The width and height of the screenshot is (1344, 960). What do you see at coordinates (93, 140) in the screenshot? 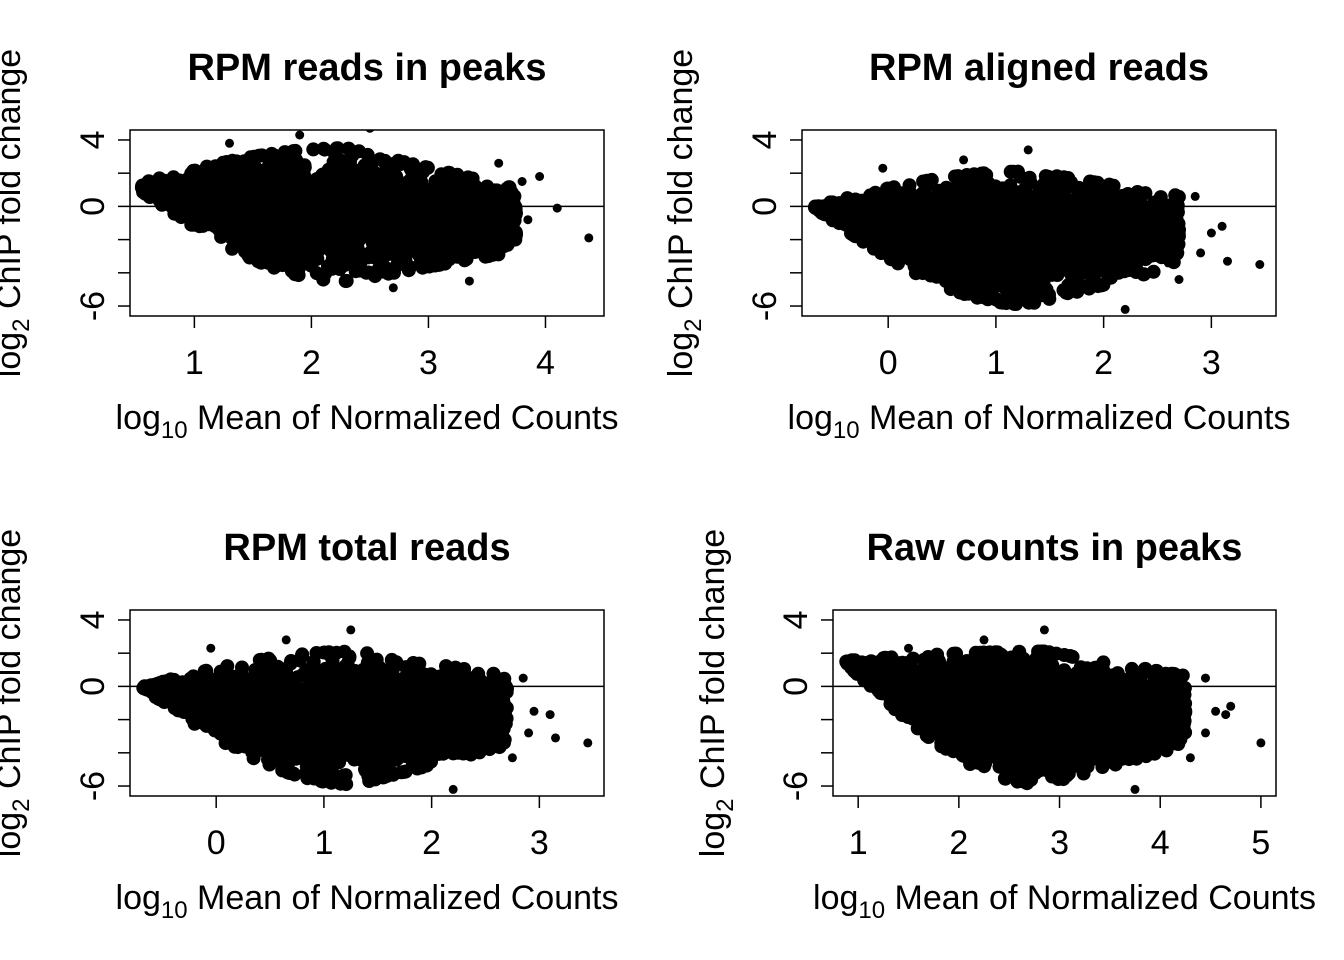
I see `y-tick-label: 4` at bounding box center [93, 140].